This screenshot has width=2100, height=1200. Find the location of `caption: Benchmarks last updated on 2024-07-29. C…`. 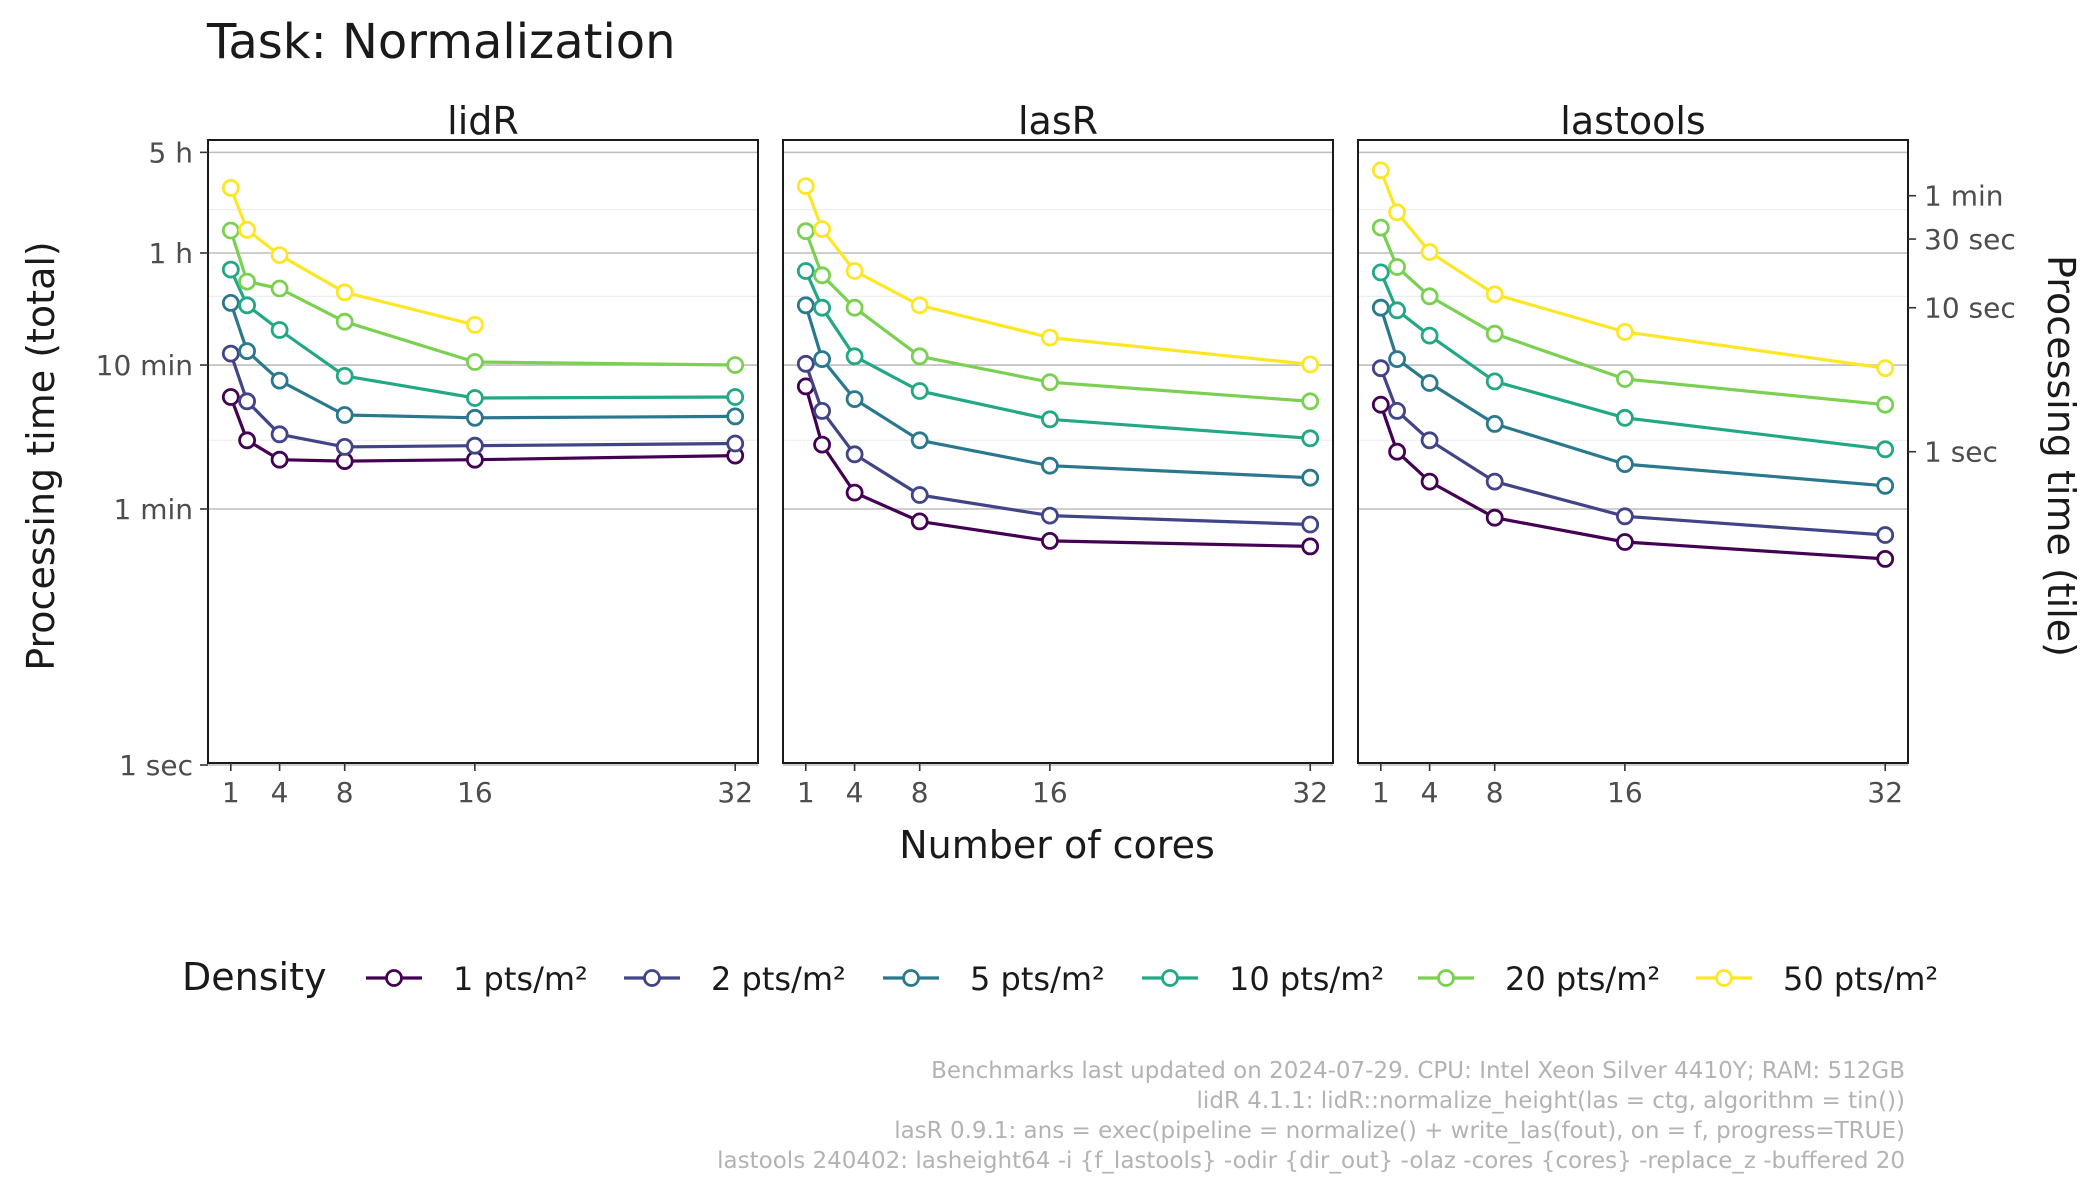

caption: Benchmarks last updated on 2024-07-29. C… is located at coordinates (1311, 1116).